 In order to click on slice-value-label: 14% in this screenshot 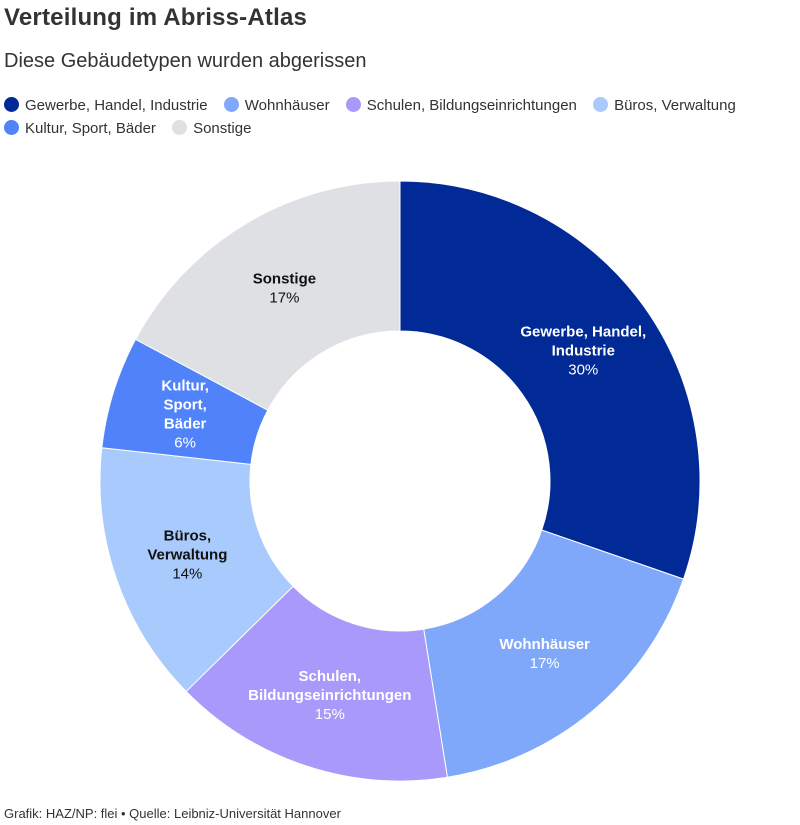, I will do `click(187, 574)`.